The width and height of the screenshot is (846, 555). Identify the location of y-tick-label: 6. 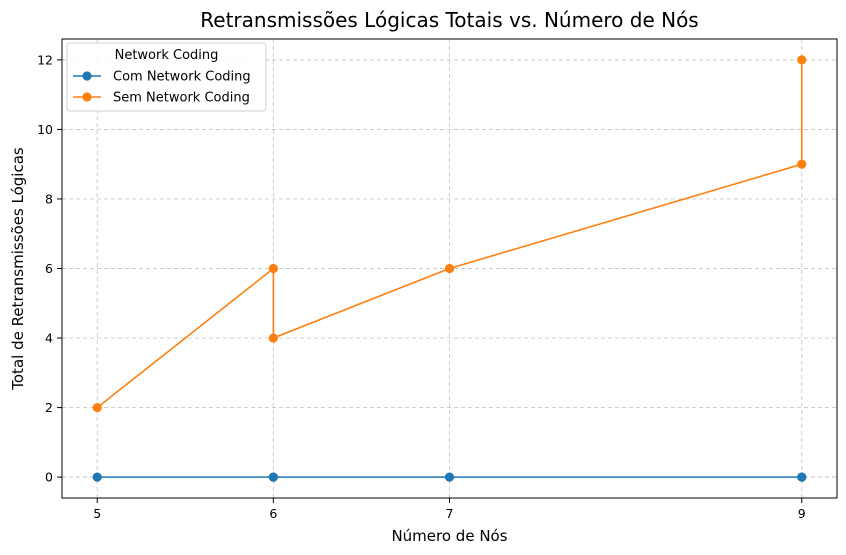
(49, 268).